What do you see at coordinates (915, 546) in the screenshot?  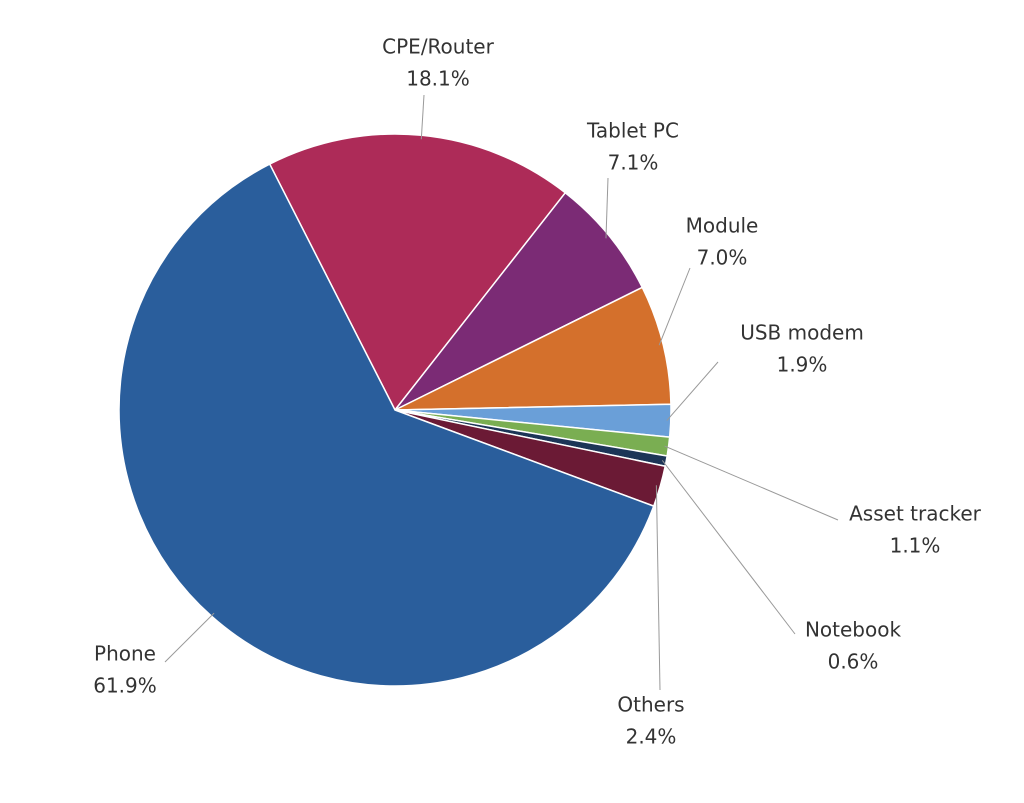 I see `slice-value-label: 1.1%` at bounding box center [915, 546].